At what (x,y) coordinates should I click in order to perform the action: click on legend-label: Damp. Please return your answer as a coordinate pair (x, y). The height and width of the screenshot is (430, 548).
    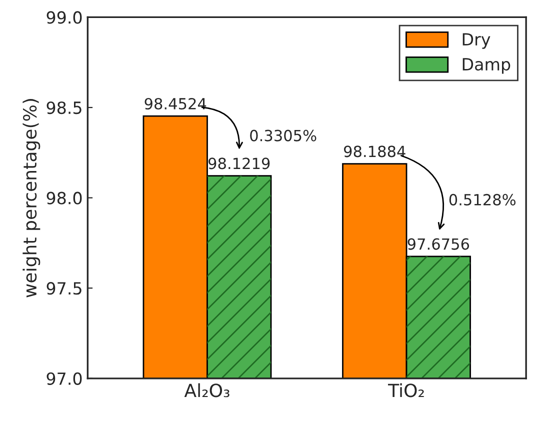
    Looking at the image, I should click on (486, 66).